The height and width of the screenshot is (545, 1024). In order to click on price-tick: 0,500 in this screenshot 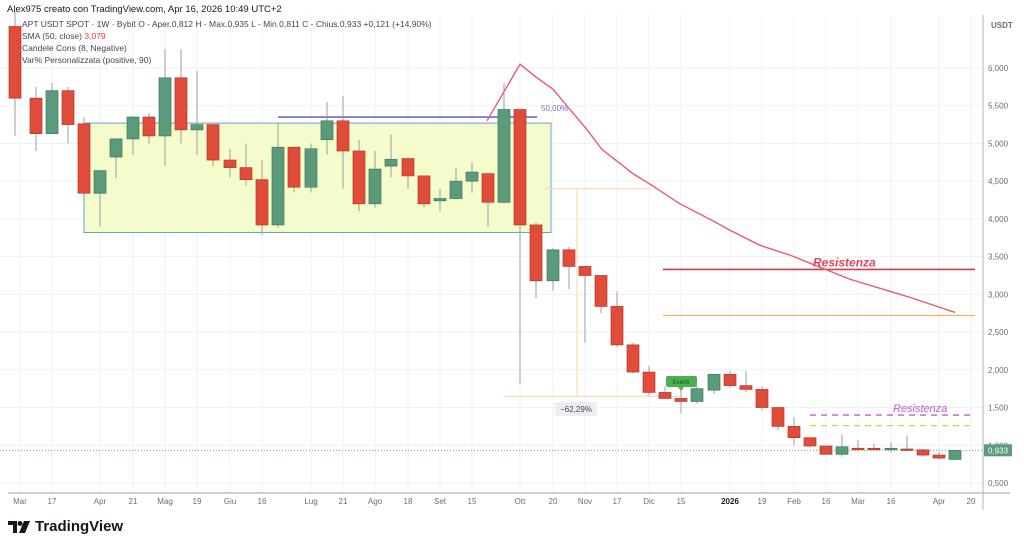, I will do `click(998, 483)`.